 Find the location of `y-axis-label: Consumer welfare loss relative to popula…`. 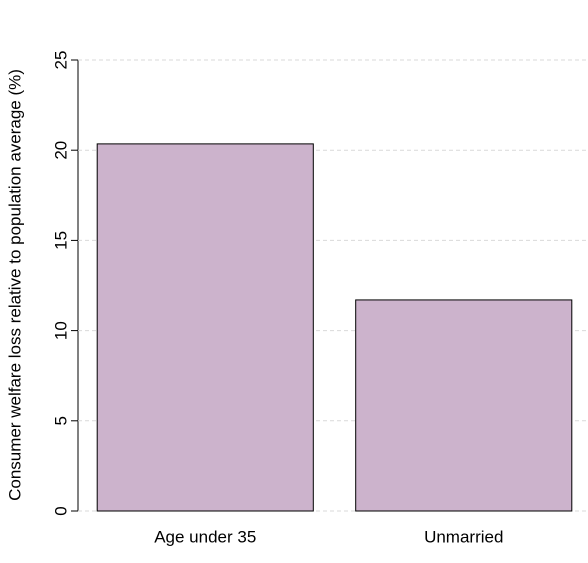

y-axis-label: Consumer welfare loss relative to popula… is located at coordinates (14, 285).